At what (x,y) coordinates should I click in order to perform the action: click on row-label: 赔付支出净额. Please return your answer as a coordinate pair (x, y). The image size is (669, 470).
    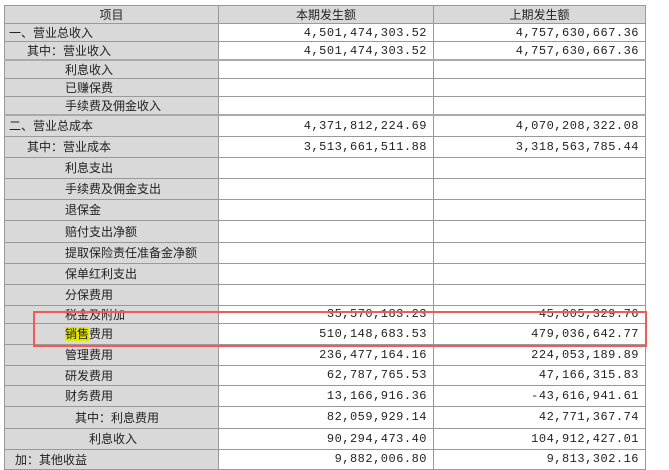
    Looking at the image, I should click on (111, 231).